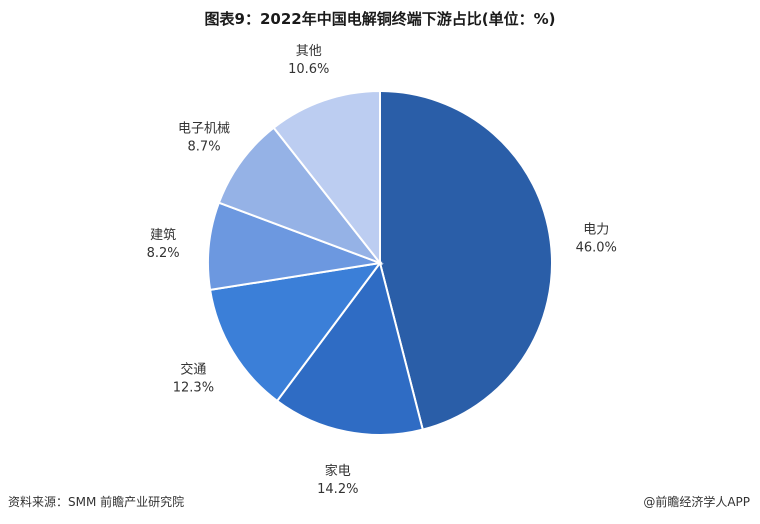  What do you see at coordinates (380, 19) in the screenshot?
I see `chart-title: 图表9：2022年中国电解铜终端下游占比(单位：%)` at bounding box center [380, 19].